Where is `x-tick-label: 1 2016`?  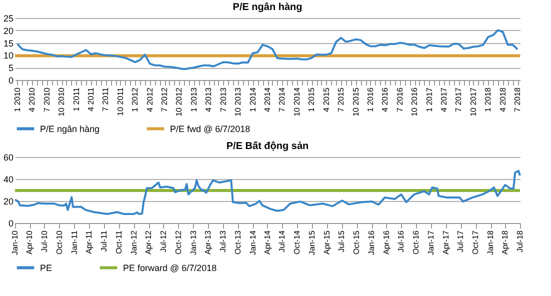
x-tick-label: 1 2016 is located at coordinates (370, 99).